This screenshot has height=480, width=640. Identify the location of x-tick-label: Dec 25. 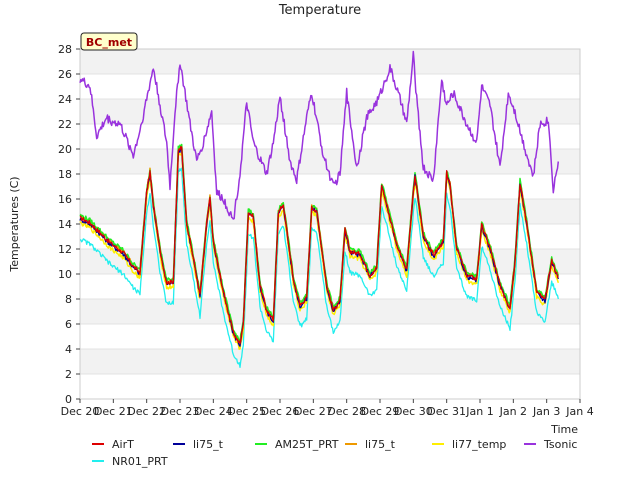
(246, 411).